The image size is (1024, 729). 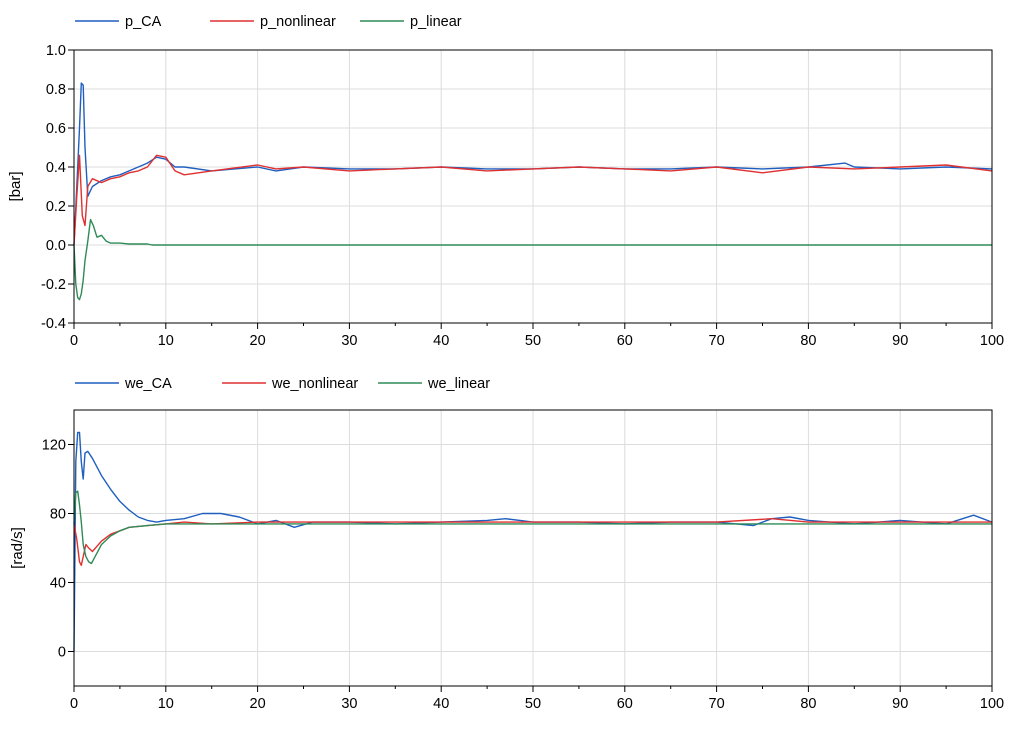 What do you see at coordinates (314, 384) in the screenshot?
I see `legend-label: we_nonlinear` at bounding box center [314, 384].